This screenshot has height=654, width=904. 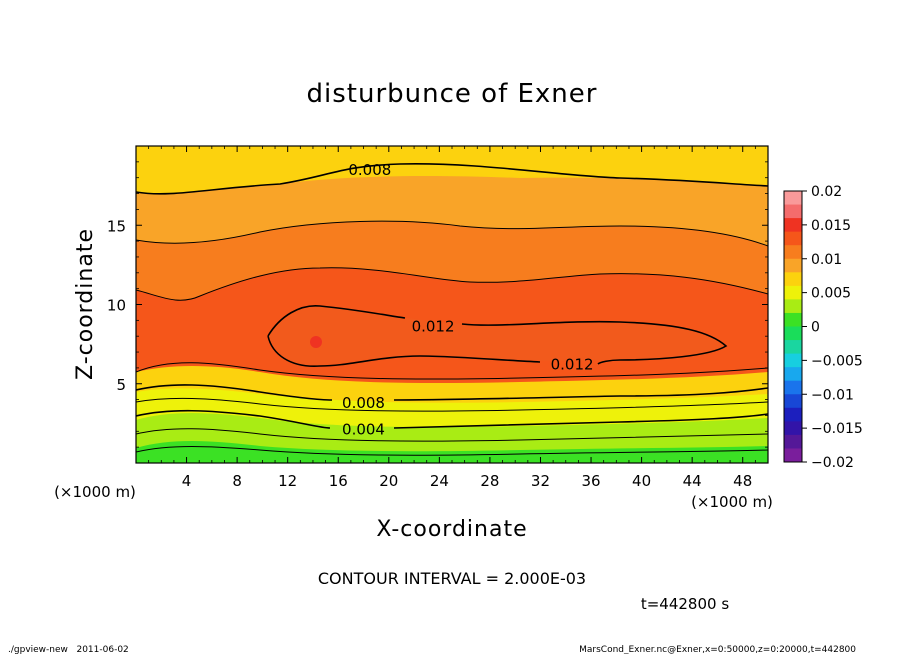 I want to click on colorbar-tick-label: −0.005, so click(x=837, y=361).